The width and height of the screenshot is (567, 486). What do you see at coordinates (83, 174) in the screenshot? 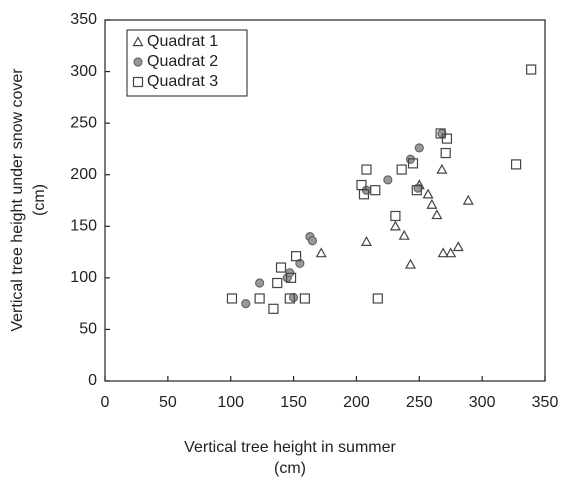
I see `y-tick-label: 200` at bounding box center [83, 174].